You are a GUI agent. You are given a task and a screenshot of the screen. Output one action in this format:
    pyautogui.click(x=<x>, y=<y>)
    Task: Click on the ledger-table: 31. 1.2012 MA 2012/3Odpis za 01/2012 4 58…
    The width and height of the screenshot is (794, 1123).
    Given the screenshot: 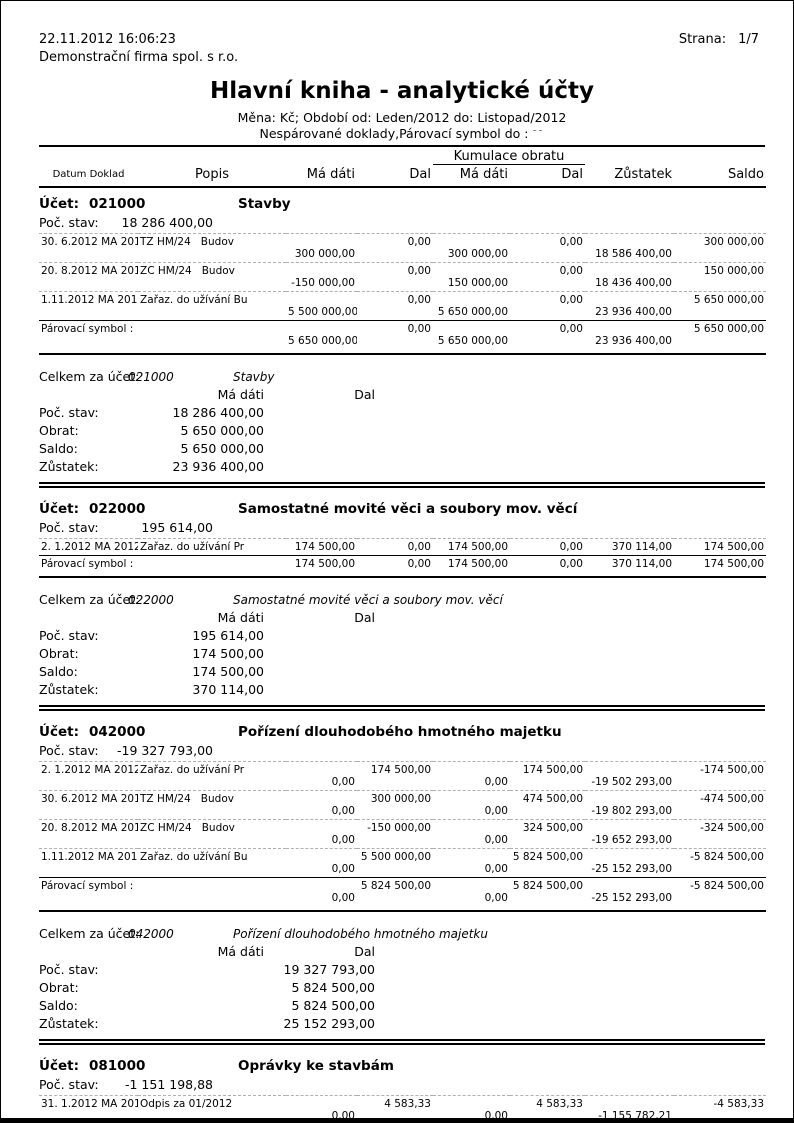 What is the action you would take?
    pyautogui.click(x=402, y=1108)
    